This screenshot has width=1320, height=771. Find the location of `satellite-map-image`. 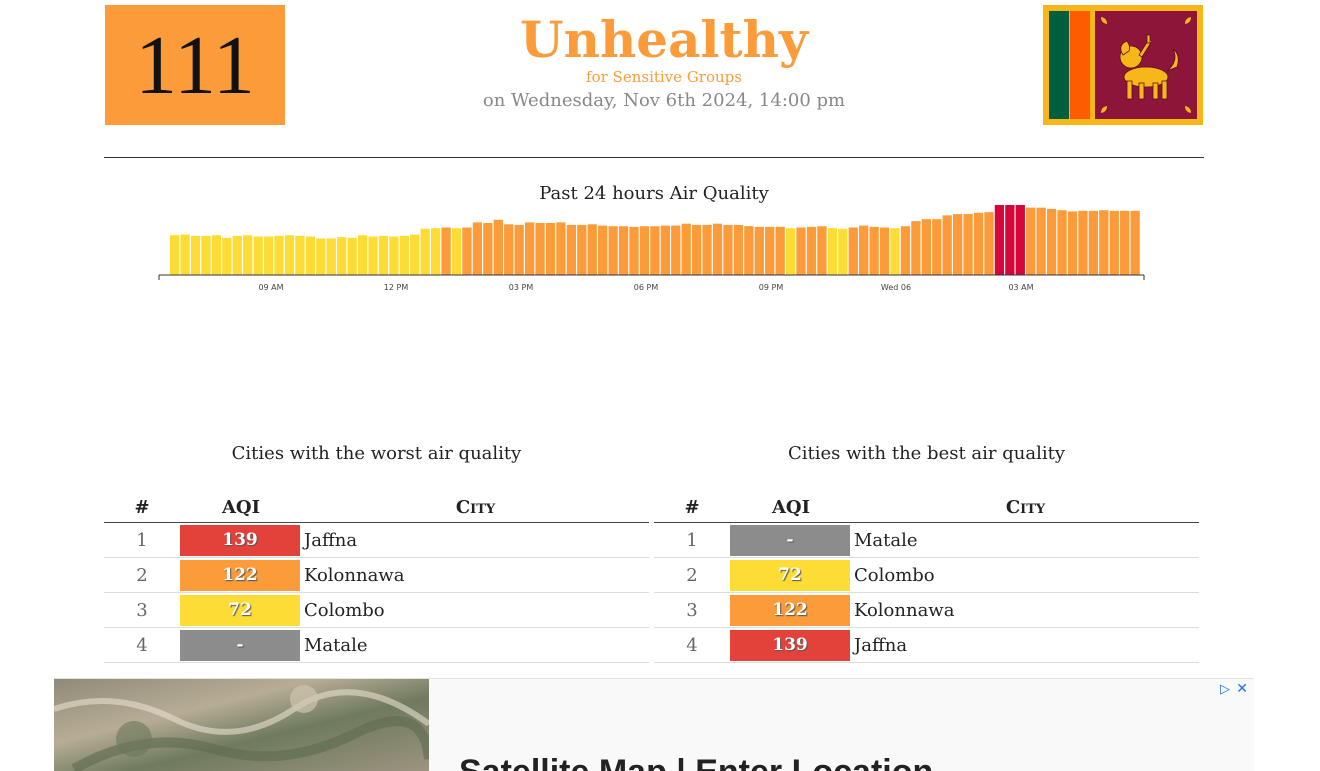

satellite-map-image is located at coordinates (241, 725).